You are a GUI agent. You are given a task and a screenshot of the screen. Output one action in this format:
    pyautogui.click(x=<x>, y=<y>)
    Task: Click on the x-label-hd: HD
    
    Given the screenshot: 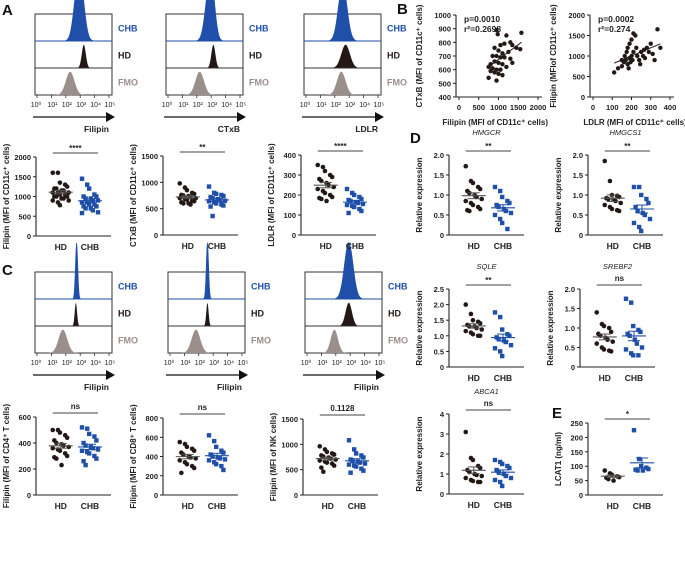 What is the action you would take?
    pyautogui.click(x=474, y=505)
    